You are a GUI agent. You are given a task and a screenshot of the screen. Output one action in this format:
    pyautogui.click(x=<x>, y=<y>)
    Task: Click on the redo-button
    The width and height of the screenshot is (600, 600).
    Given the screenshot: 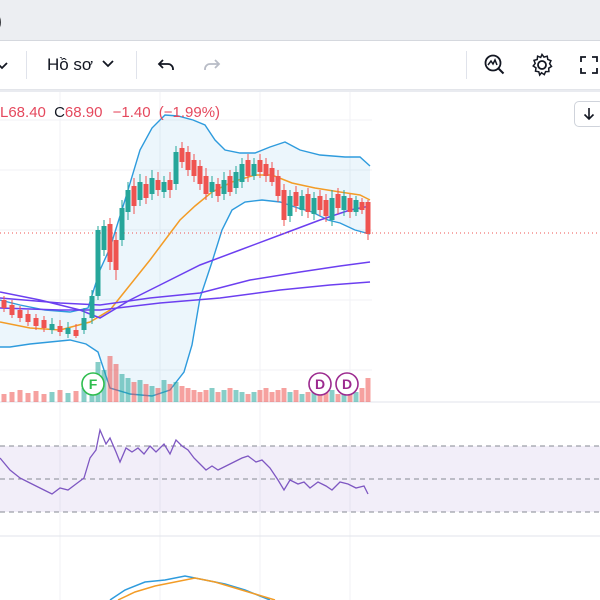 What is the action you would take?
    pyautogui.click(x=212, y=65)
    